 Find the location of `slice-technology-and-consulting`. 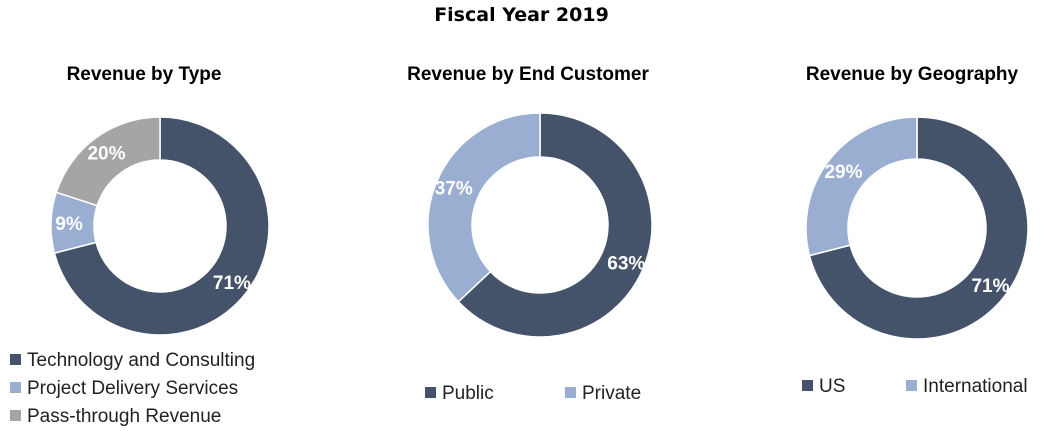

slice-technology-and-consulting is located at coordinates (161, 226).